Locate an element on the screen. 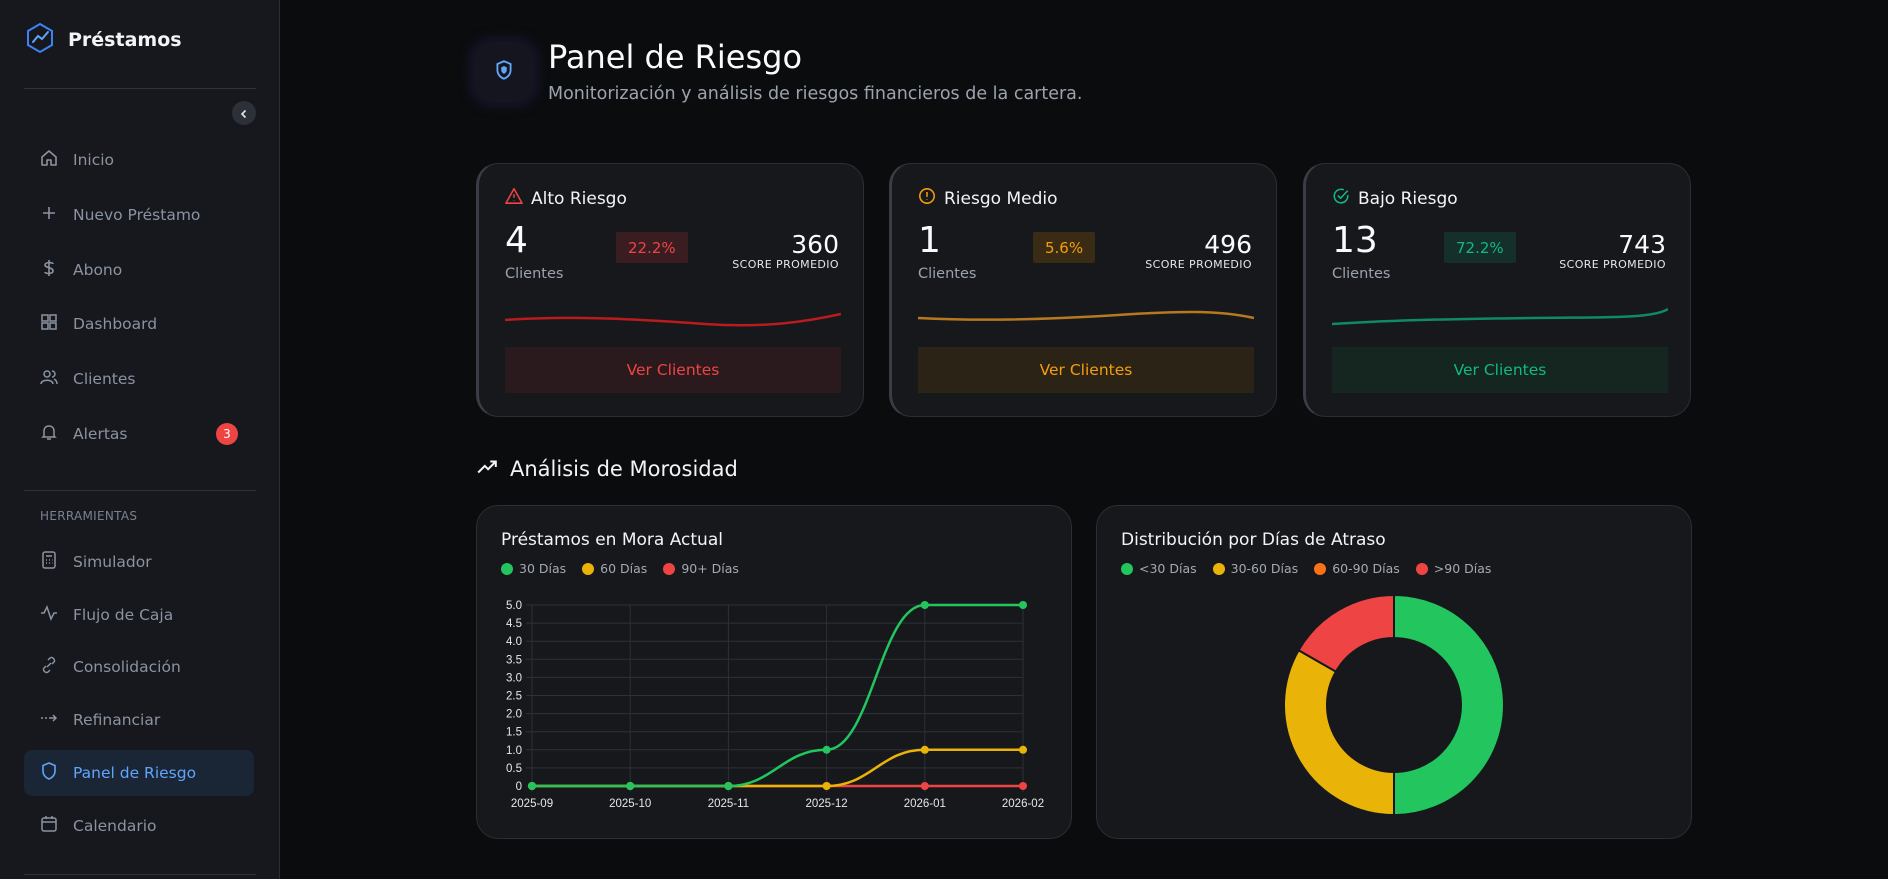 The image size is (1888, 879). client-count: 4 is located at coordinates (516, 240).